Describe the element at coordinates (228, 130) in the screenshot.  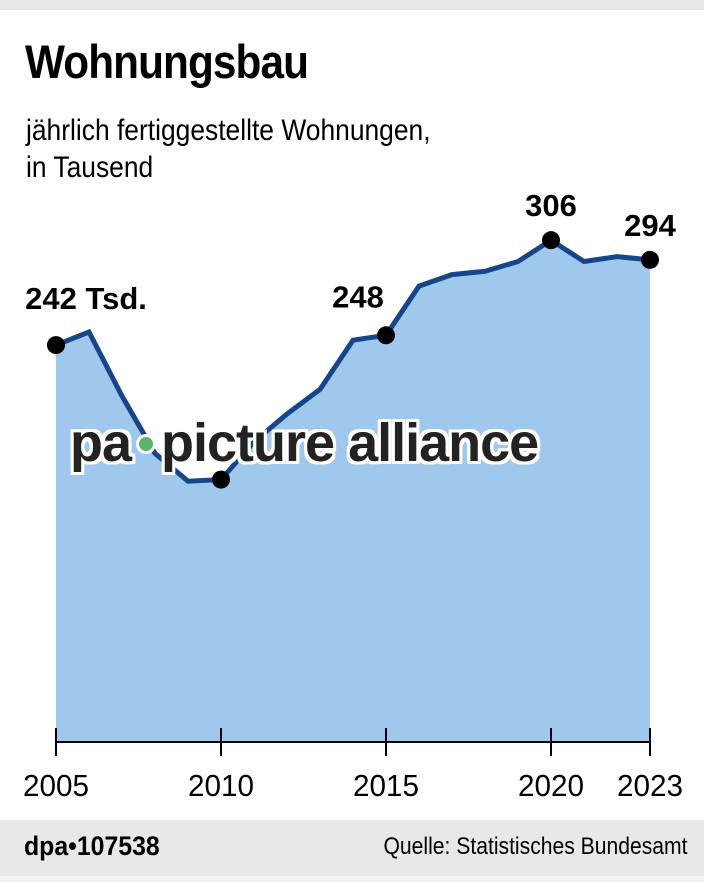
I see `subtitle-line-1: jährlich fertiggestellte Wohnungen,` at that location.